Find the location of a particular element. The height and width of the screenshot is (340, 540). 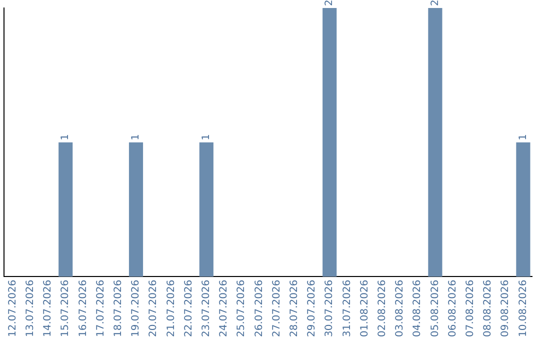

x-tick-label: 22.07.2026 is located at coordinates (188, 309).